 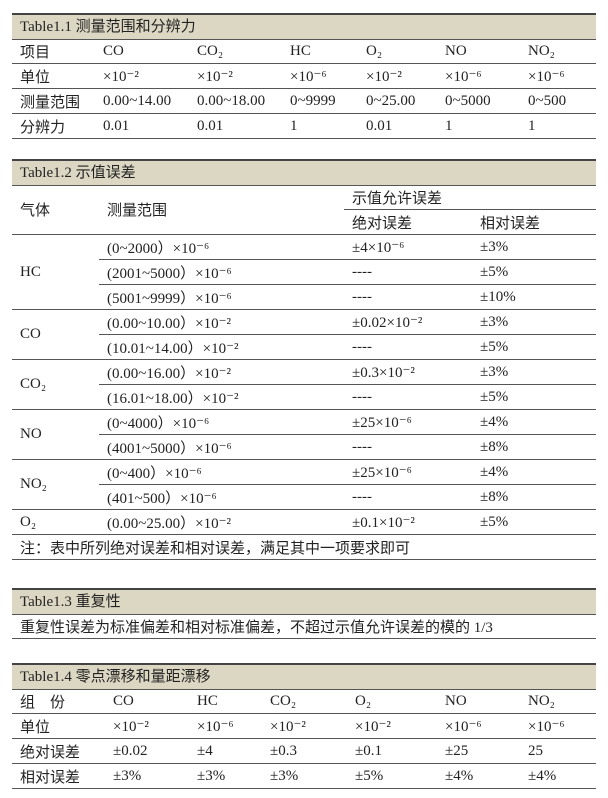 What do you see at coordinates (304, 497) in the screenshot?
I see `table-row: (401~500）×10⁻⁶ ---- ±8%` at bounding box center [304, 497].